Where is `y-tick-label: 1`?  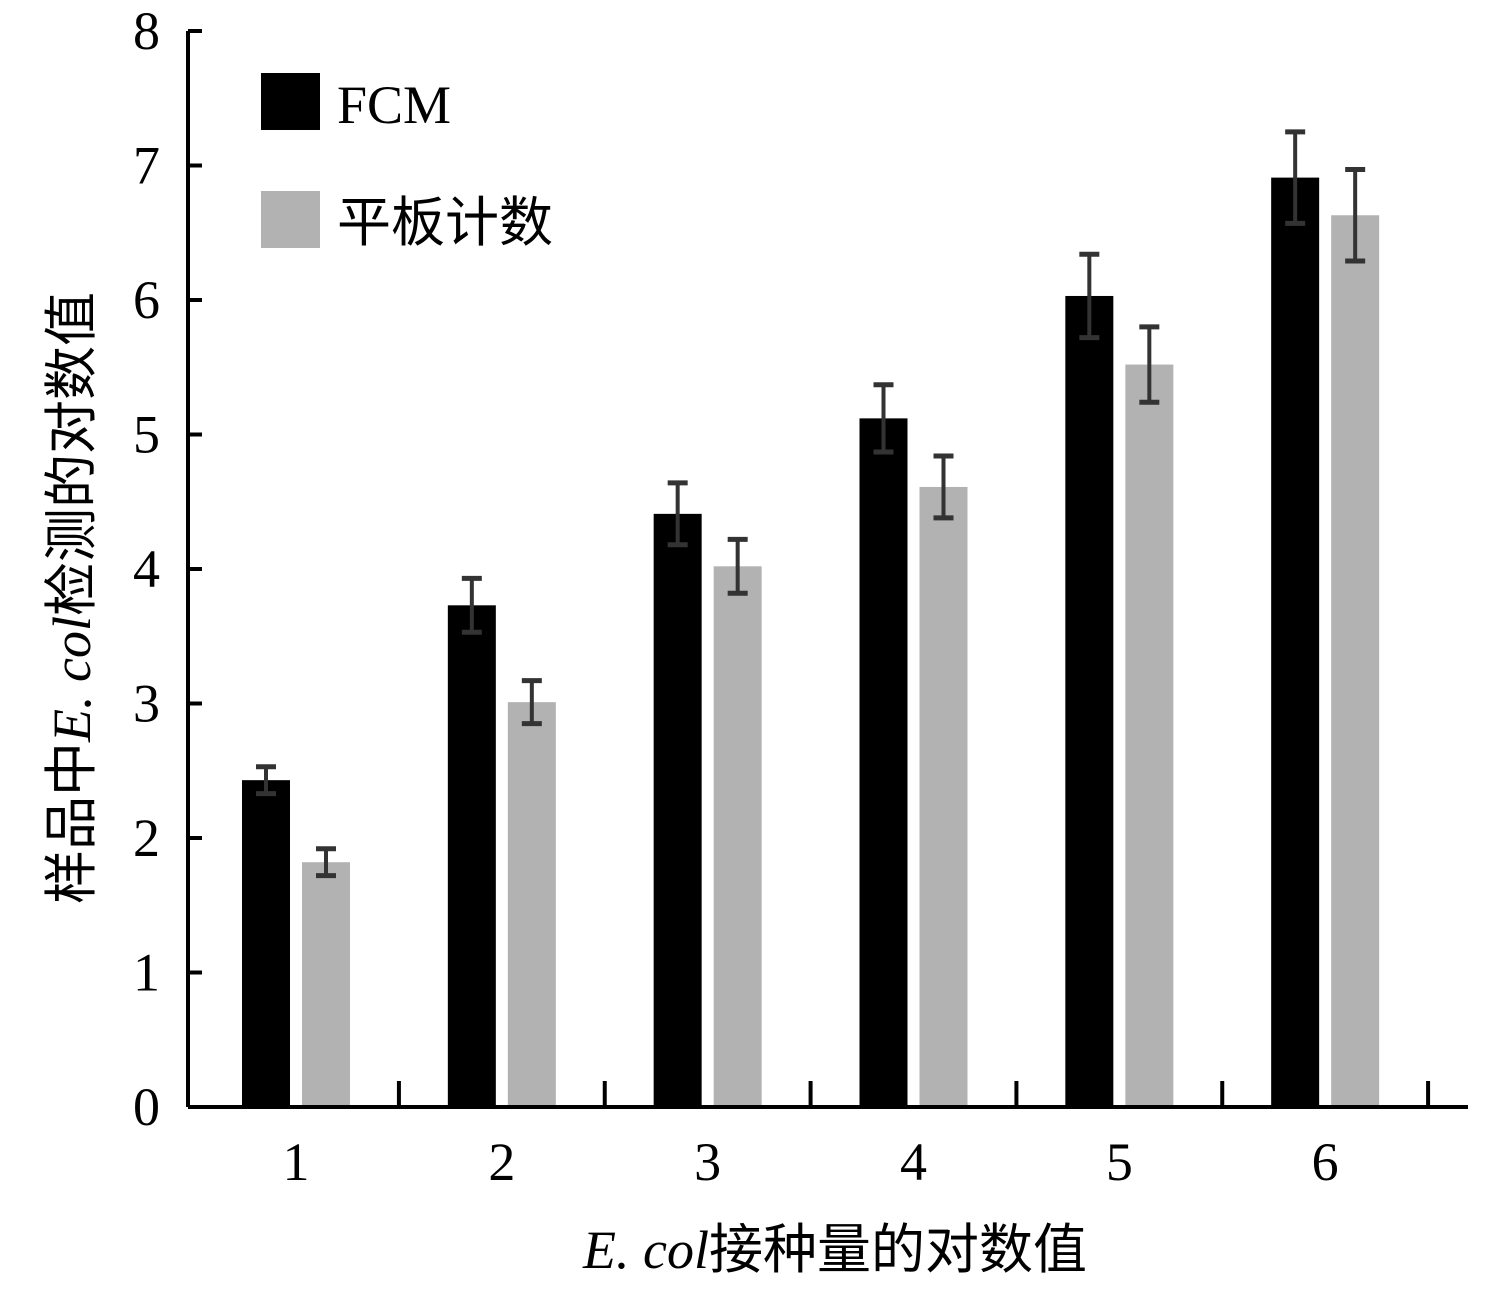
y-tick-label: 1 is located at coordinates (146, 973).